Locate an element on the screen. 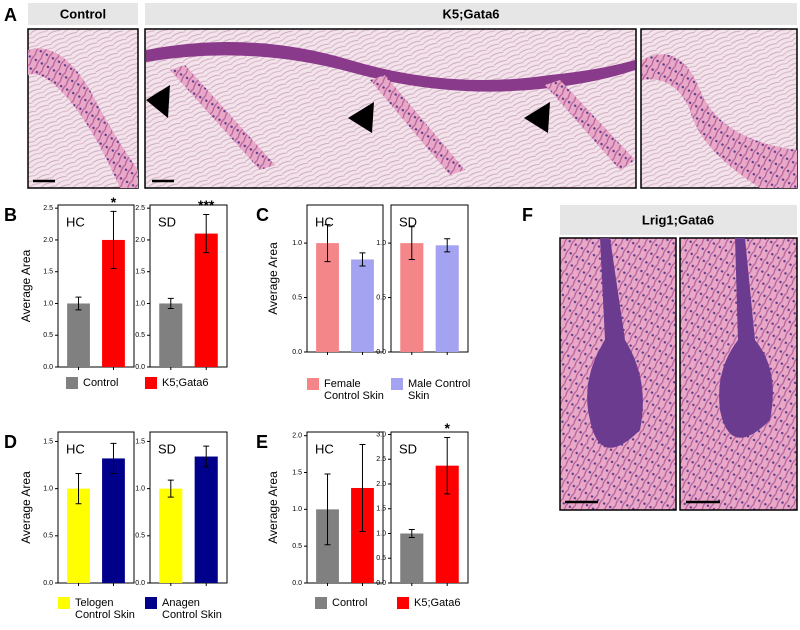  panel-label: F is located at coordinates (527, 215).